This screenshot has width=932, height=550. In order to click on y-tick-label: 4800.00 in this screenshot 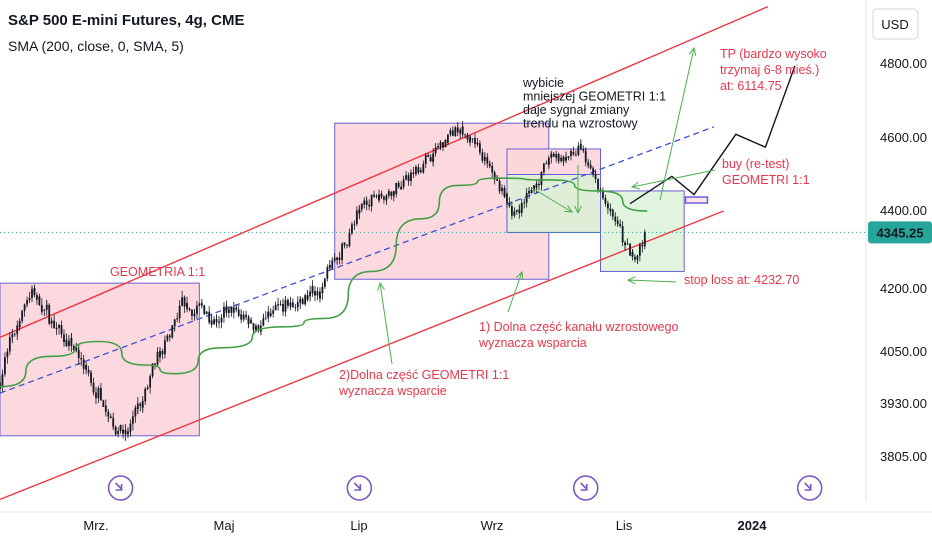, I will do `click(903, 63)`.